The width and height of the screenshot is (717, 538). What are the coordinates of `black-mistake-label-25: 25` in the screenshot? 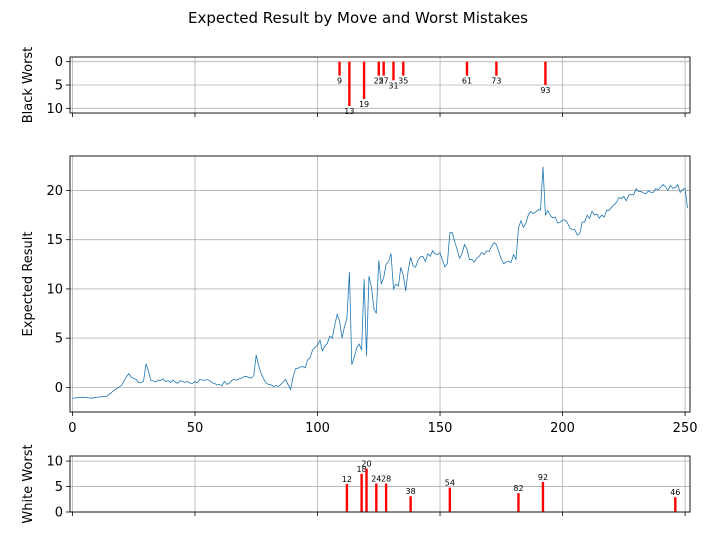 It's located at (379, 81).